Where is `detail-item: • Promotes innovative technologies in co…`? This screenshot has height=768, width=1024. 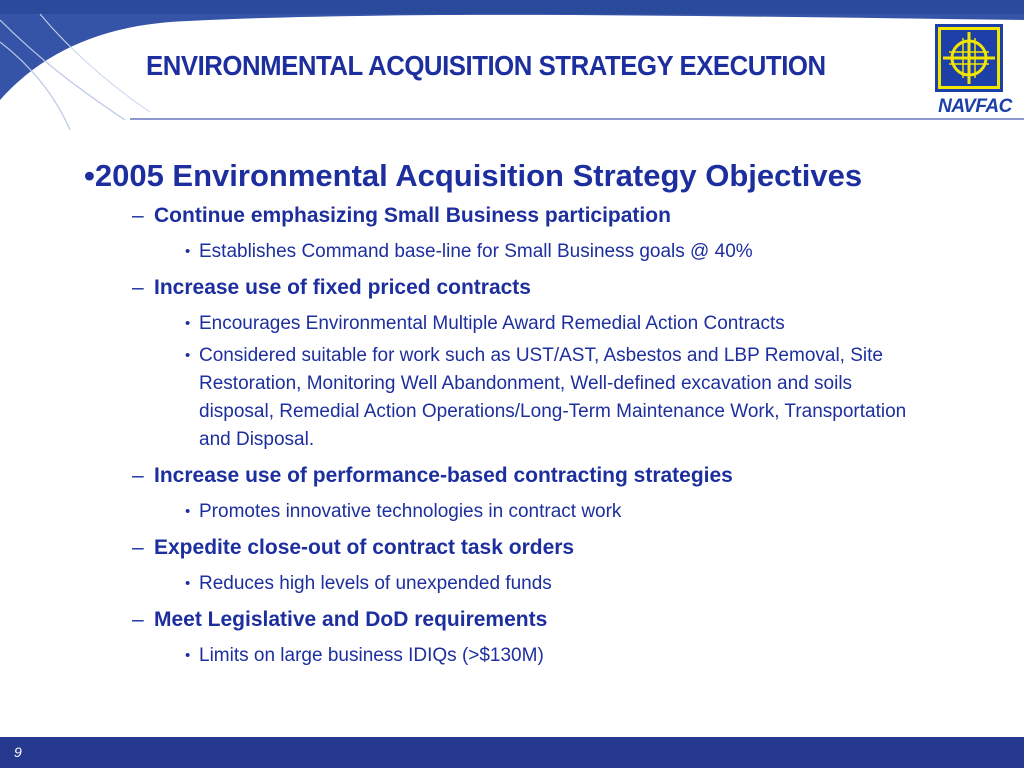
detail-item: • Promotes innovative technologies in co… is located at coordinates (584, 512).